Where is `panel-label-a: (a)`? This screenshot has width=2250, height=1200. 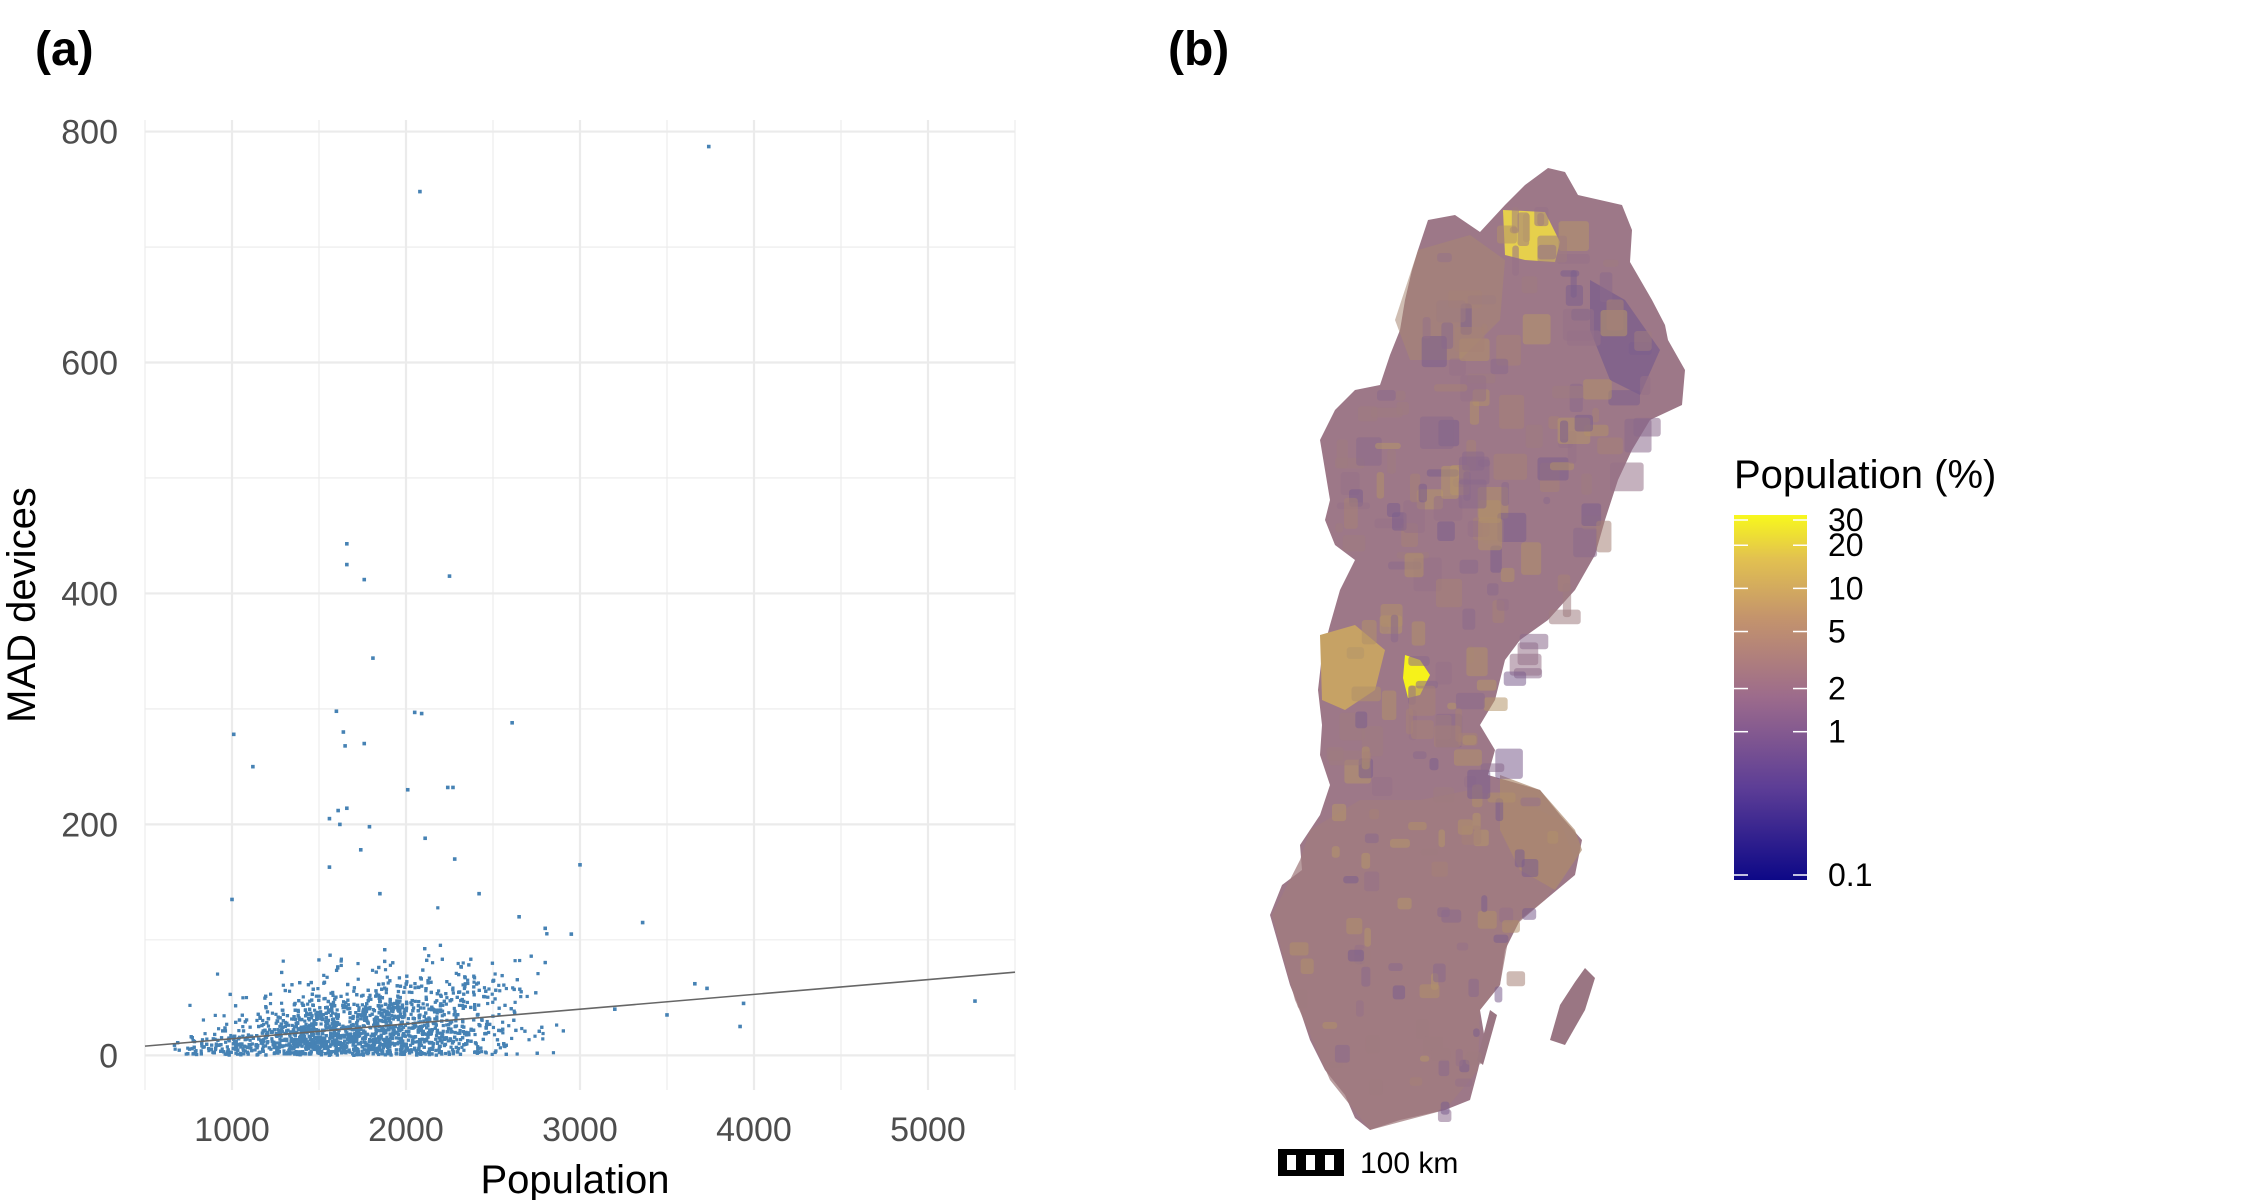
panel-label-a: (a) is located at coordinates (64, 49).